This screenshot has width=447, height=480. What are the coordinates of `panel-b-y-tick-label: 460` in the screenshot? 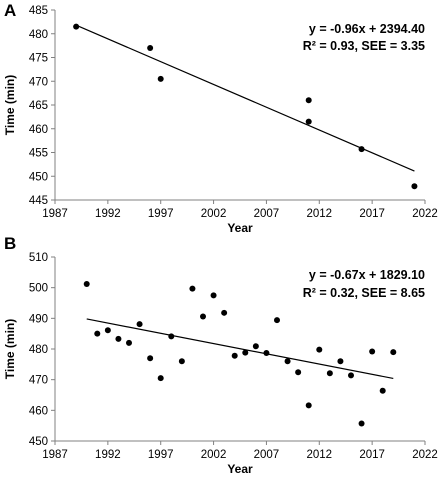 It's located at (38, 411).